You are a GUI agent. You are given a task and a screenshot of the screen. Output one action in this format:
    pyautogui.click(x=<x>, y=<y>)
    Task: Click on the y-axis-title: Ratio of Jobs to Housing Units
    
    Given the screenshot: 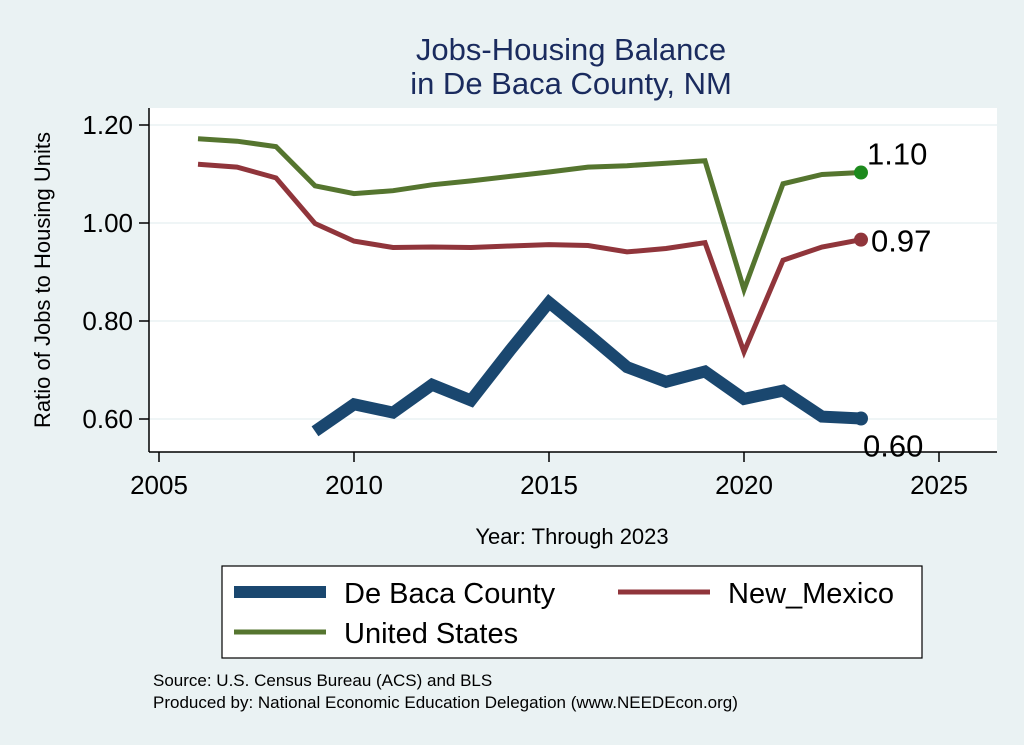 What is the action you would take?
    pyautogui.click(x=42, y=280)
    